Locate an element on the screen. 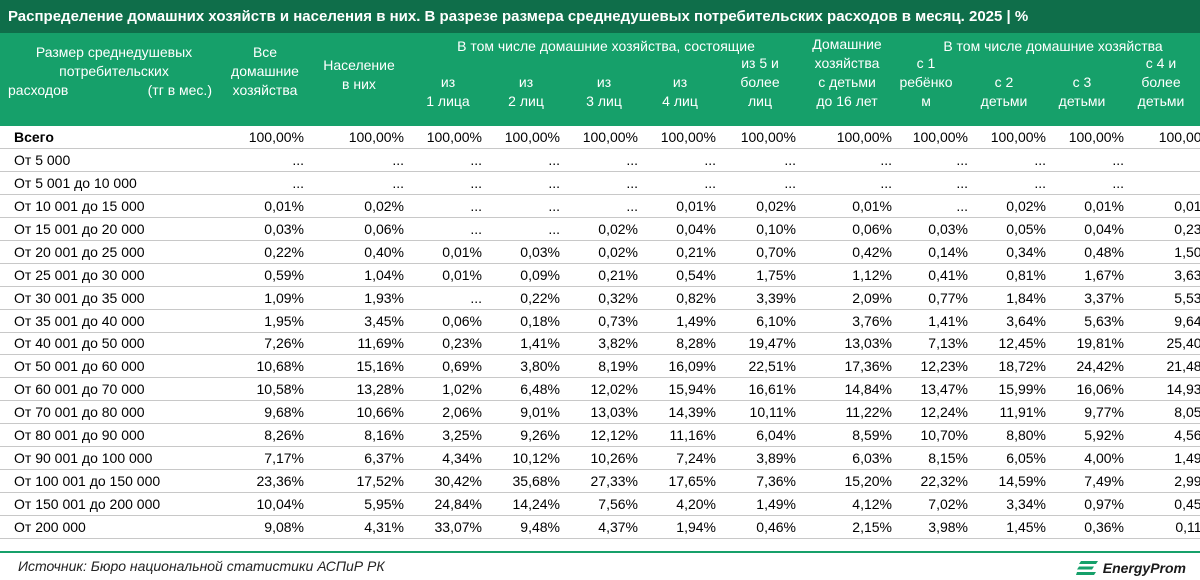  logo-text: EnergyProm is located at coordinates (1144, 568).